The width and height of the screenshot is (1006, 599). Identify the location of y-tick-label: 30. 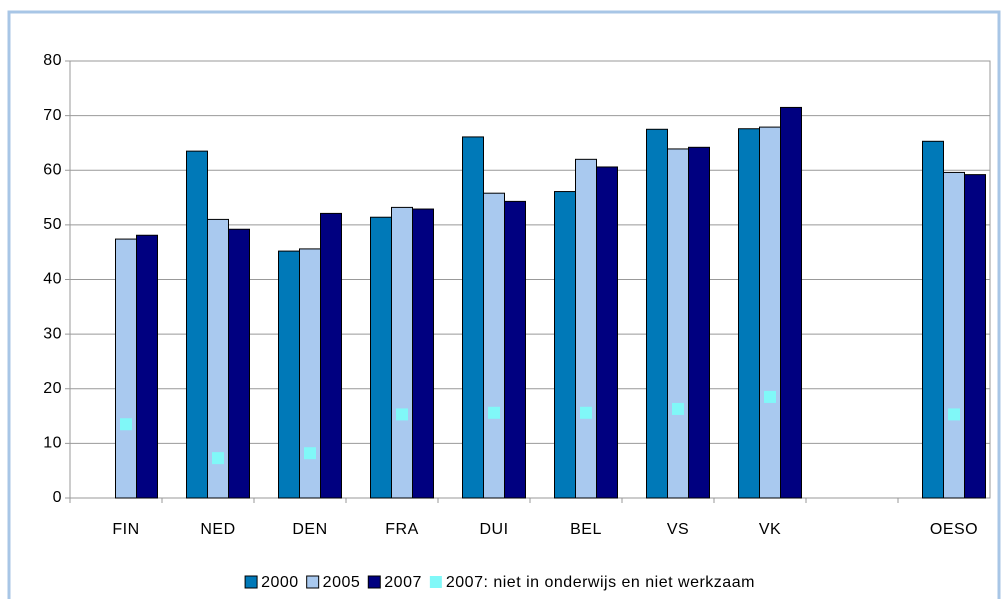
(52, 333).